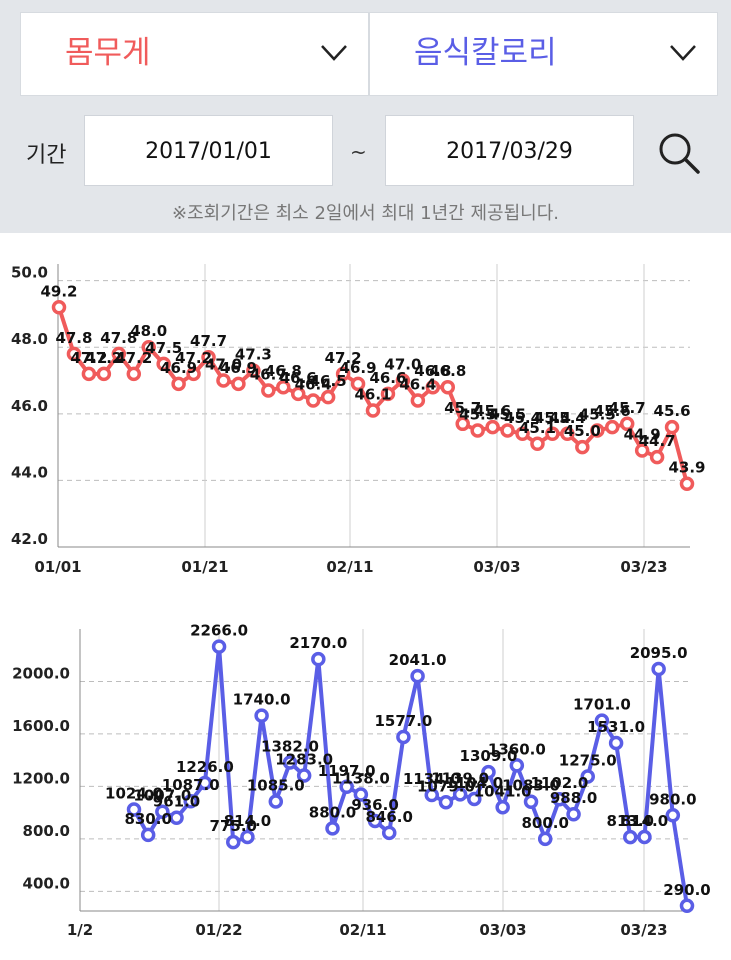 The width and height of the screenshot is (731, 960). What do you see at coordinates (582, 431) in the screenshot?
I see `data-label: 45.0` at bounding box center [582, 431].